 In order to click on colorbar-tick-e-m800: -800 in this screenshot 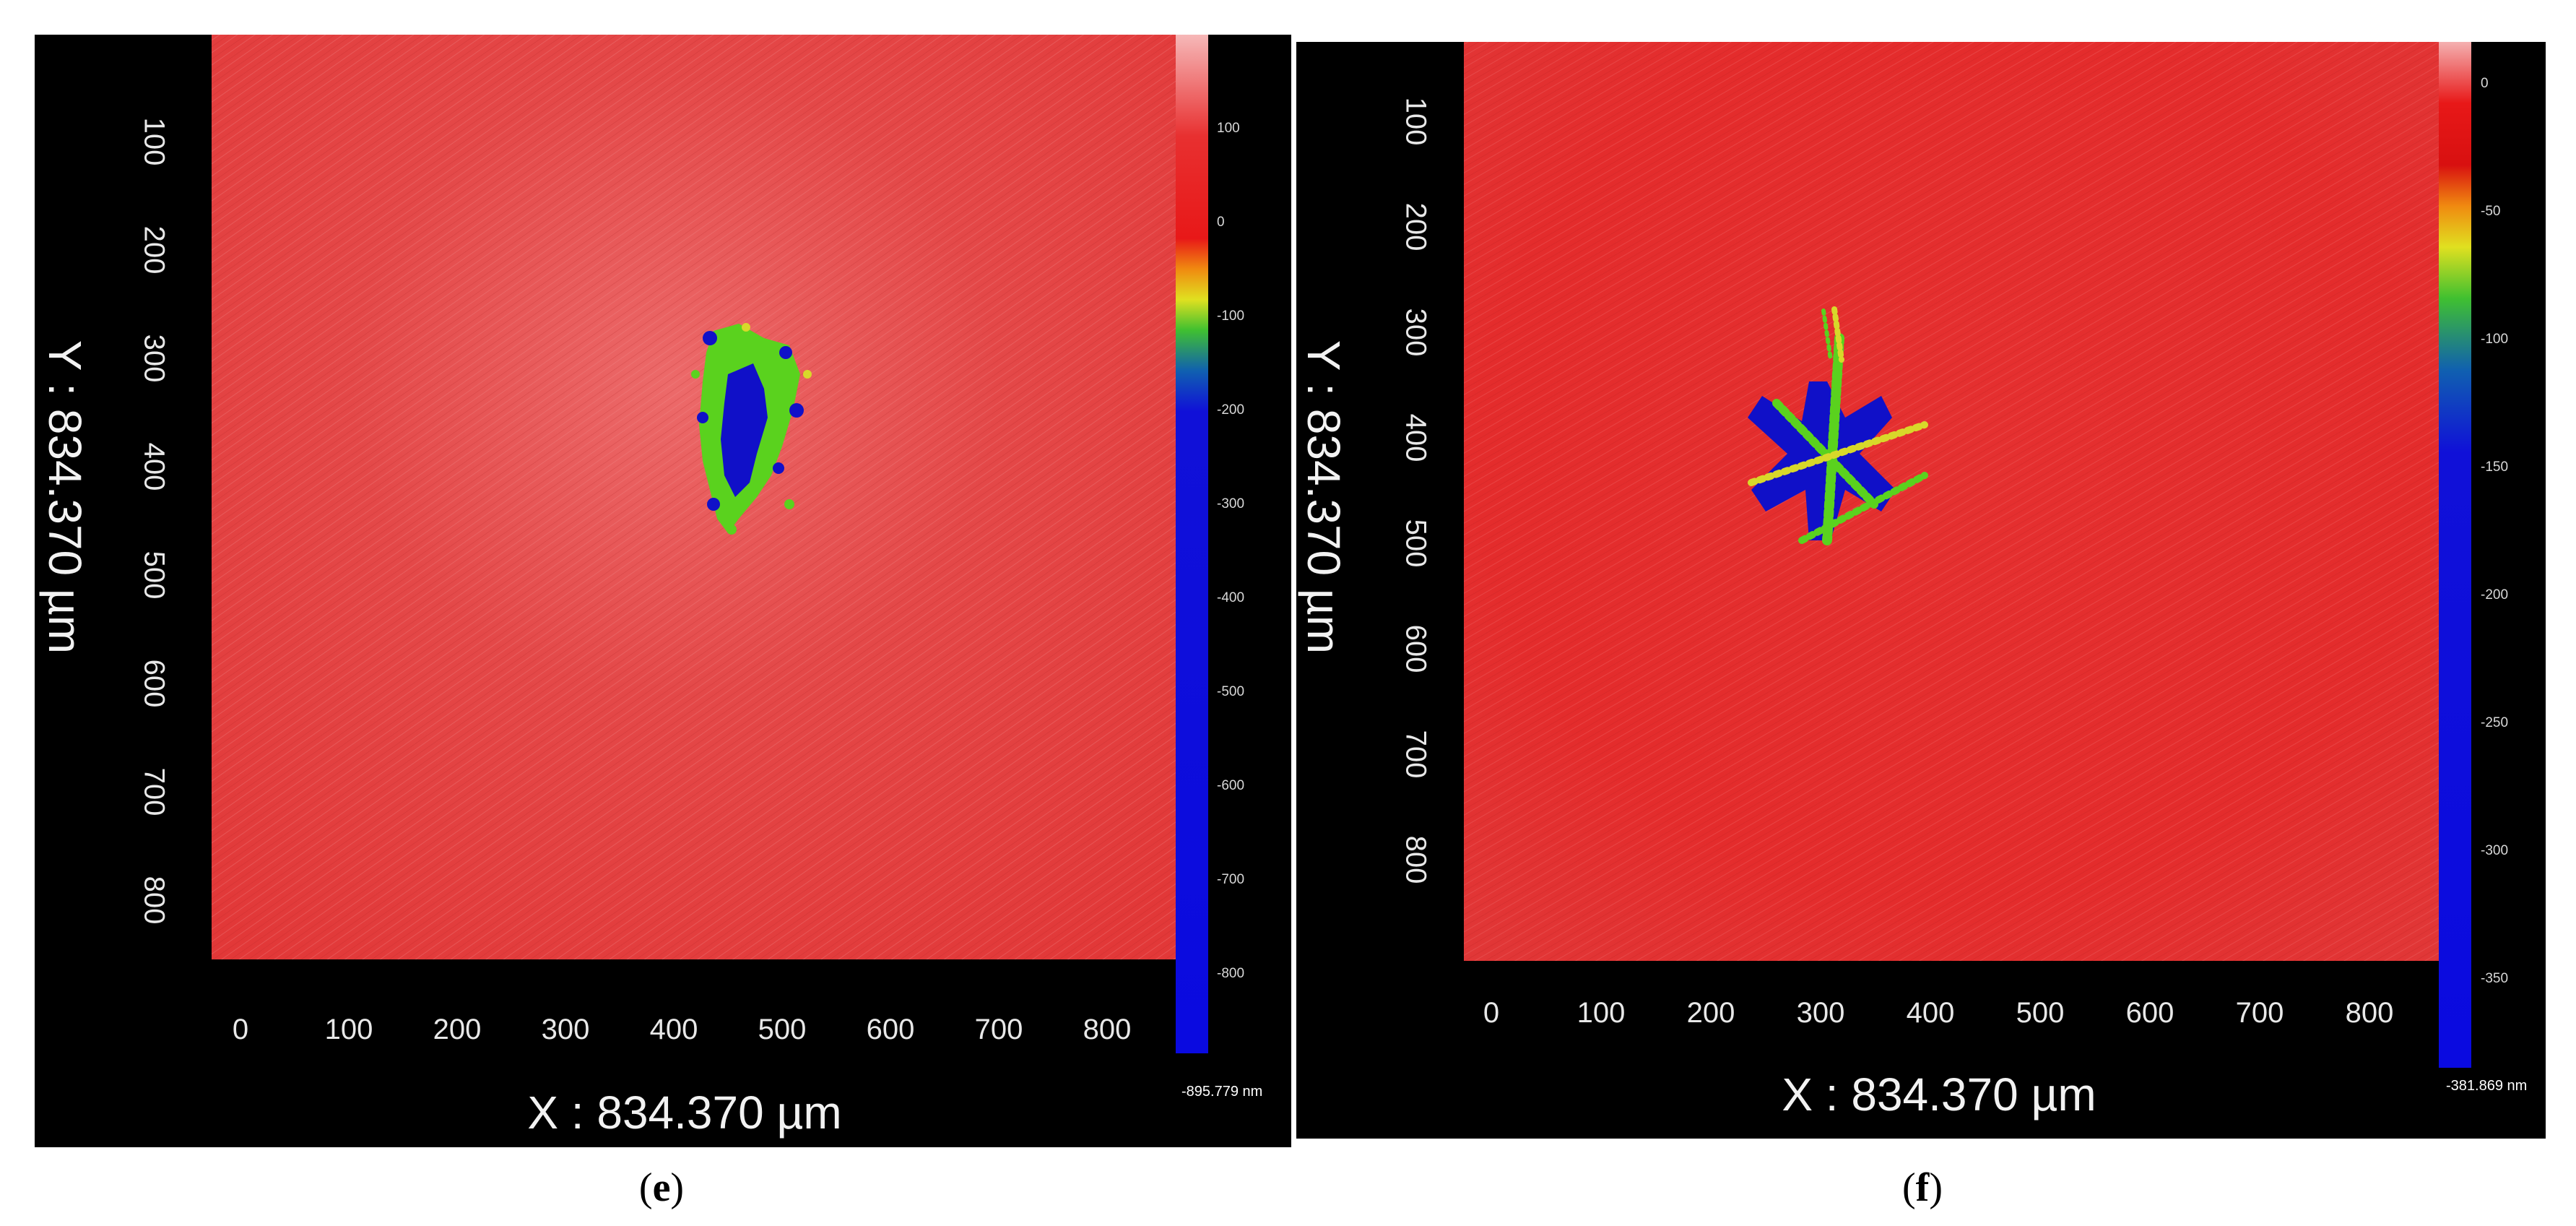, I will do `click(1231, 973)`.